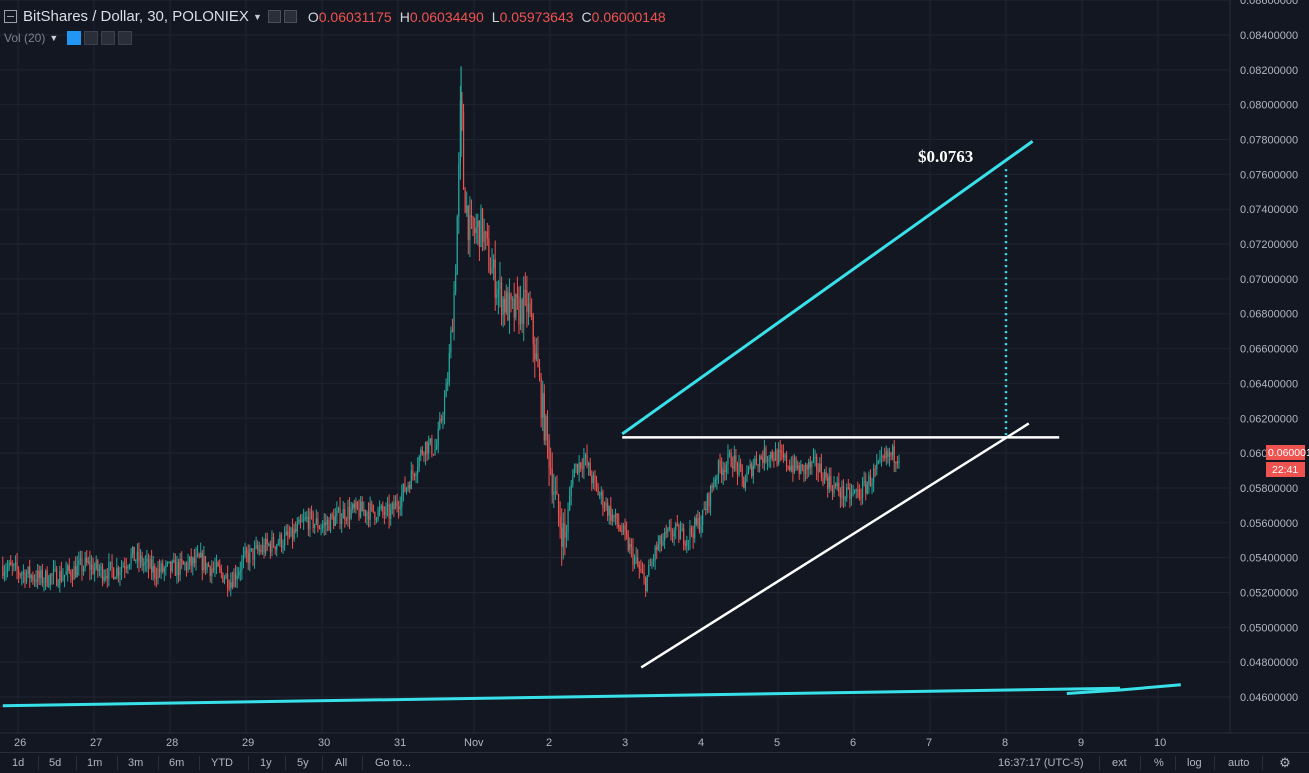 Image resolution: width=1309 pixels, height=773 pixels. I want to click on y-tick-label: 0.05000000, so click(1269, 628).